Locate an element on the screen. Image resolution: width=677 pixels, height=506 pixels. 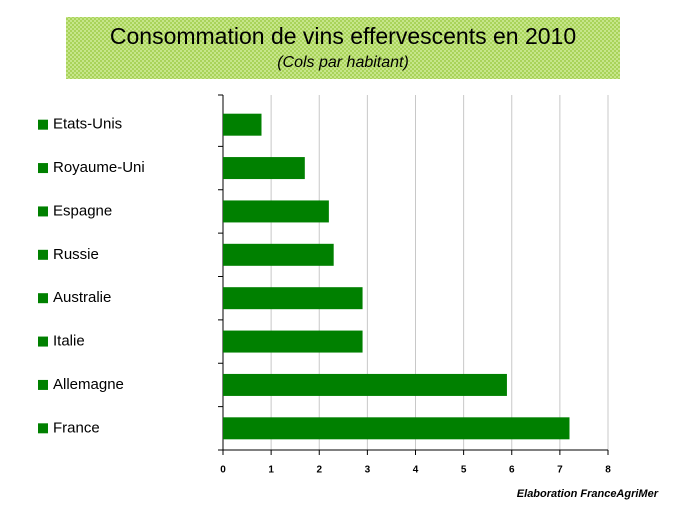
source-note: Elaboration FranceAgriMer is located at coordinates (588, 494).